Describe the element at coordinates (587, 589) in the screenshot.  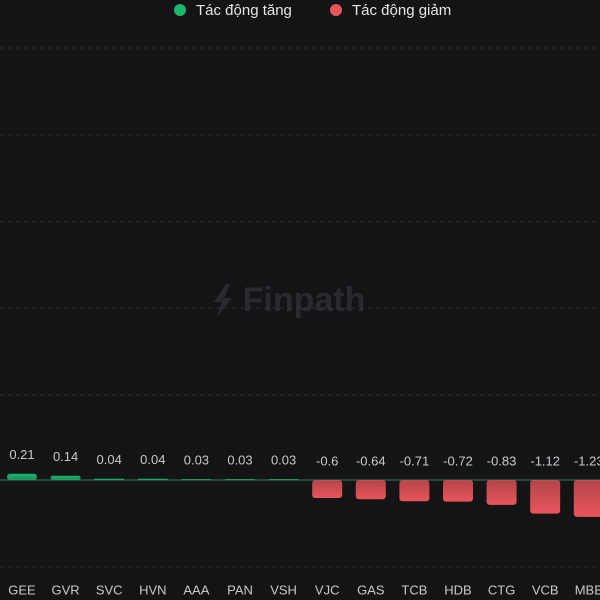
I see `x-tick-label: MBB` at that location.